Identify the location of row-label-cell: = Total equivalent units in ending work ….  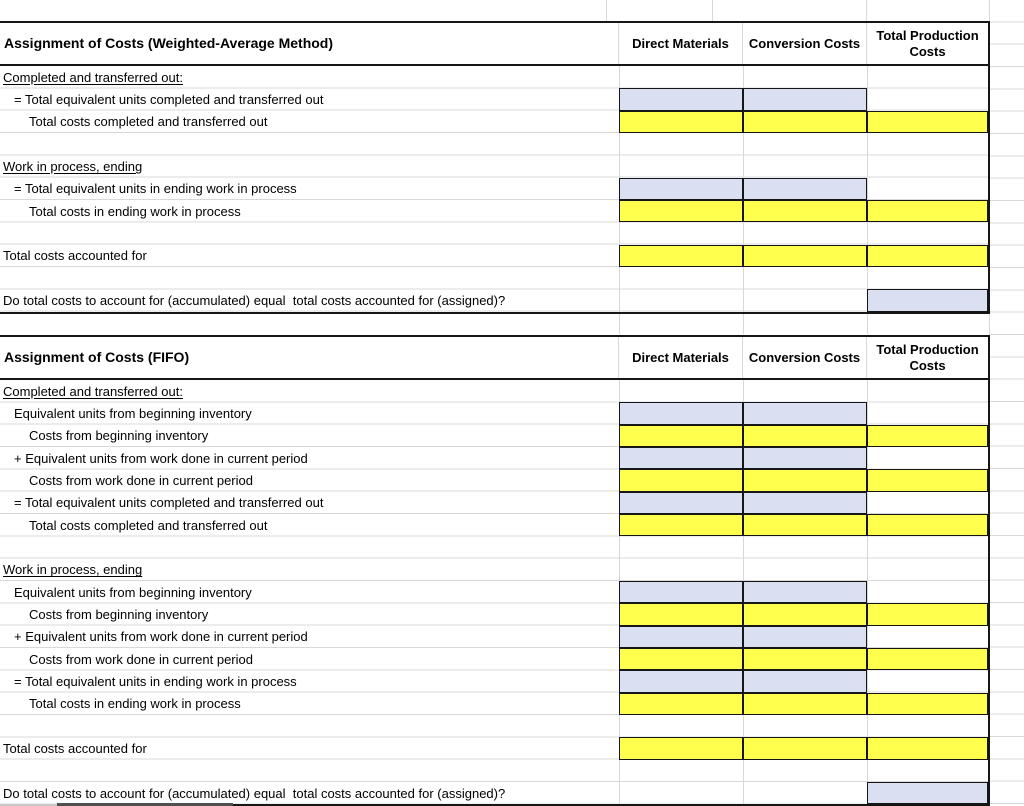
(155, 189).